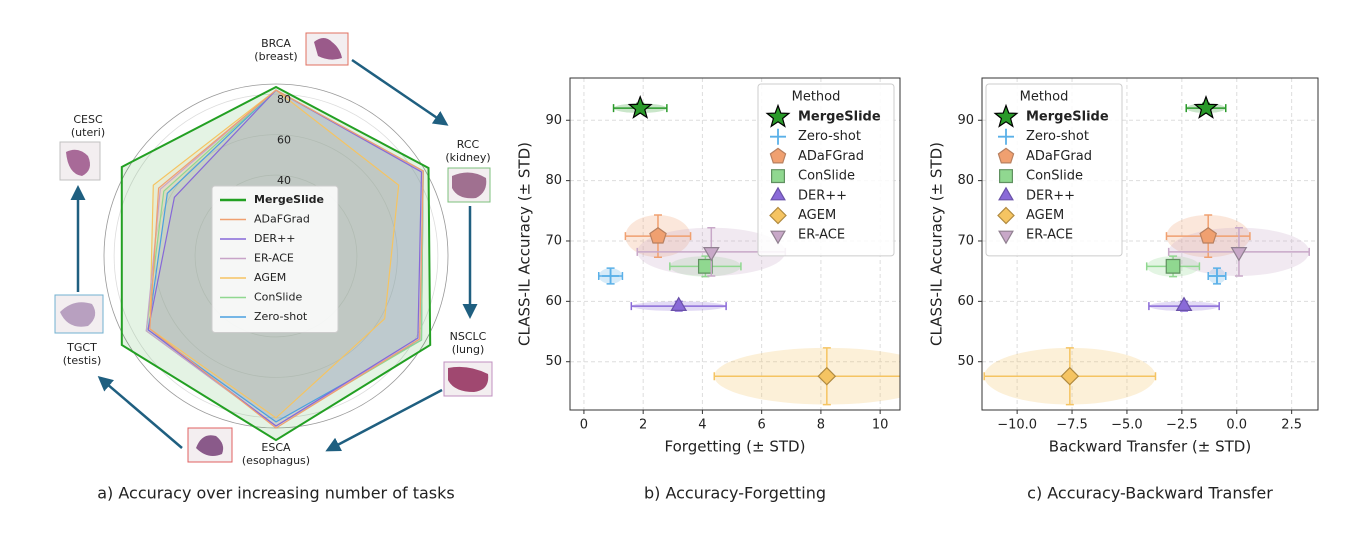  I want to click on y-tick-label: 80, so click(965, 180).